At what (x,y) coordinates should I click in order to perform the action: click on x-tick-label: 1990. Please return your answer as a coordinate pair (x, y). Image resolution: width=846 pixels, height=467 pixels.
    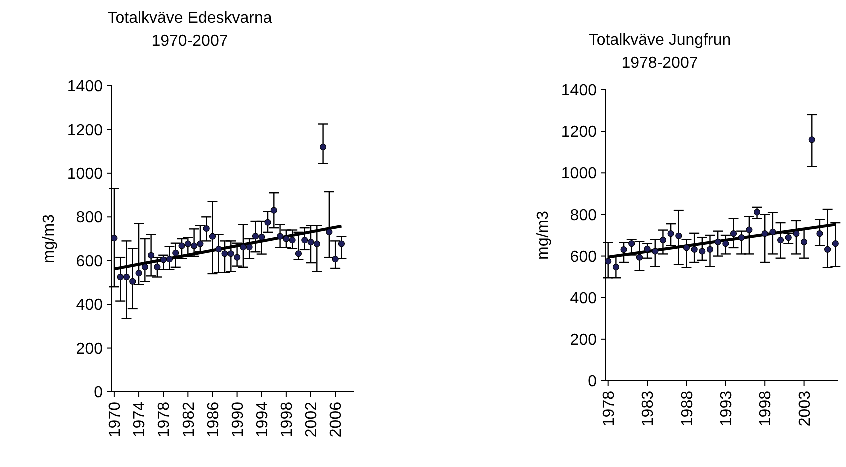
    Looking at the image, I should click on (238, 420).